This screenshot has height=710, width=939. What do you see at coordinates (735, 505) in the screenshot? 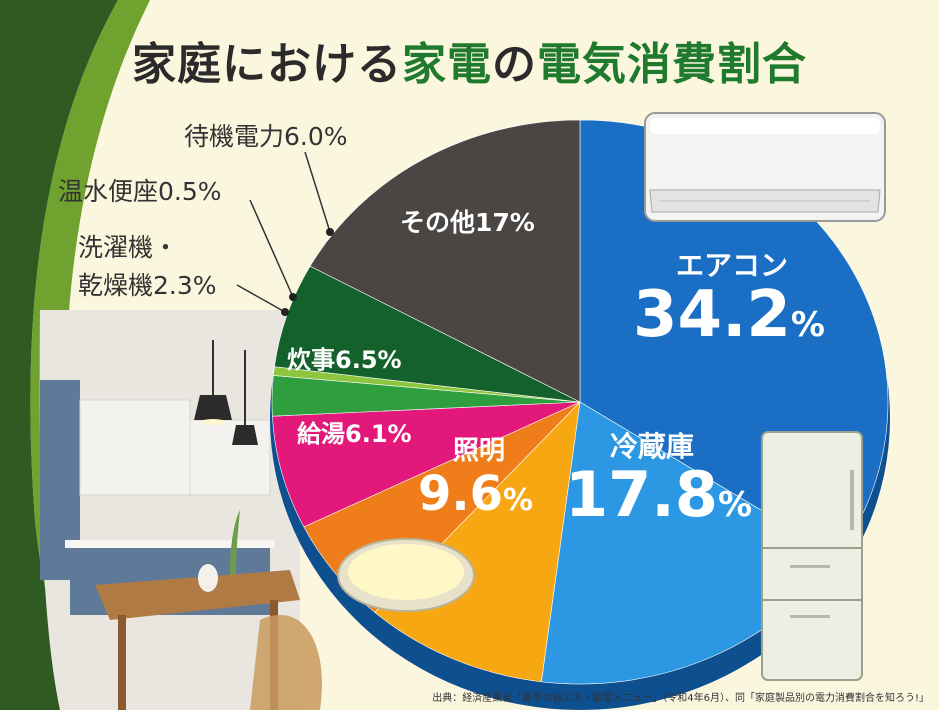
I see `fridge-percent: %` at bounding box center [735, 505].